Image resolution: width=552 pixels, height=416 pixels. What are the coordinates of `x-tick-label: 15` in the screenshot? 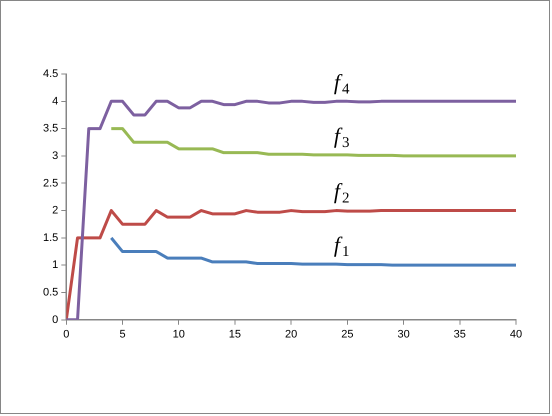 It's located at (235, 334).